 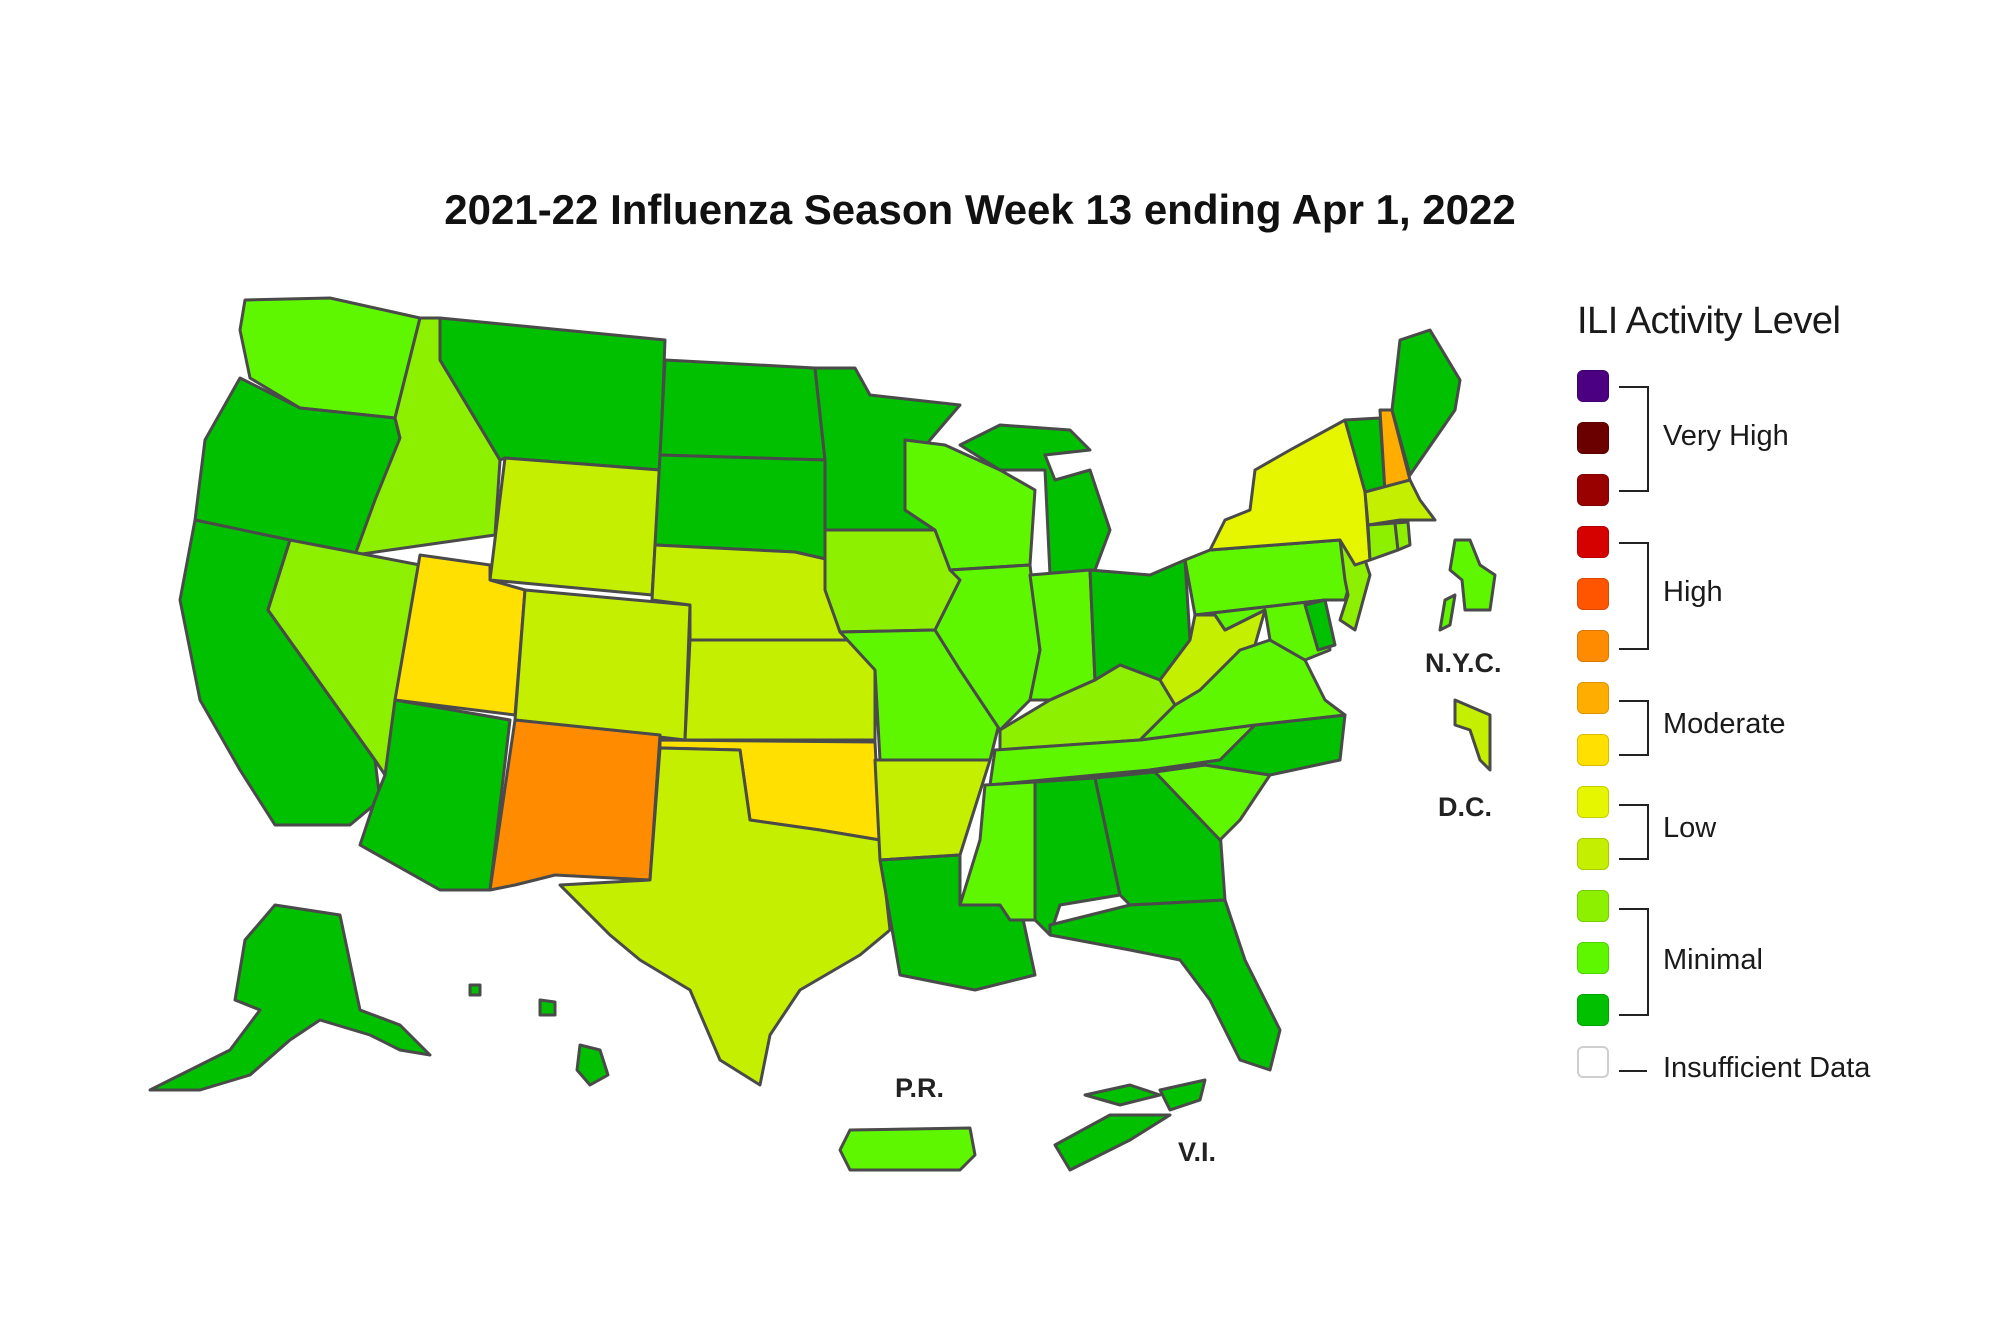 What do you see at coordinates (1402, 536) in the screenshot?
I see `state-RI` at bounding box center [1402, 536].